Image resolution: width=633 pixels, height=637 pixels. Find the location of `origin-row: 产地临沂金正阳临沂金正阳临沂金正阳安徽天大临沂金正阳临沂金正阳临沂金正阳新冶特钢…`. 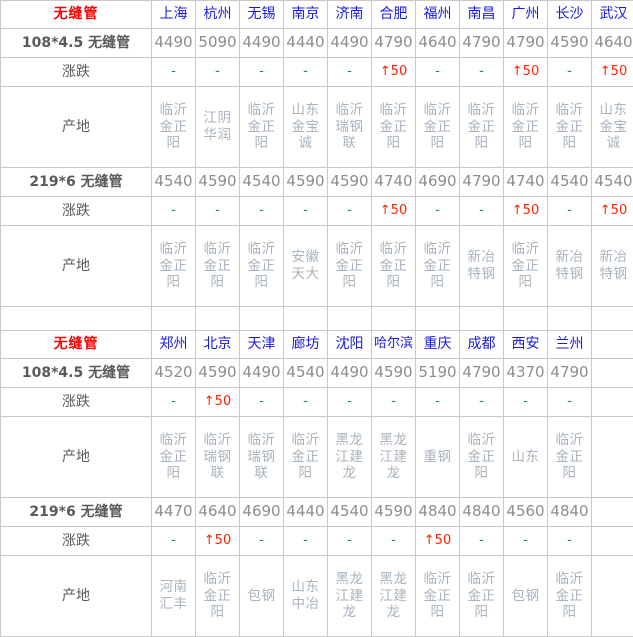

origin-row: 产地临沂金正阳临沂金正阳临沂金正阳安徽天大临沂金正阳临沂金正阳临沂金正阳新冶特钢… is located at coordinates (317, 266).